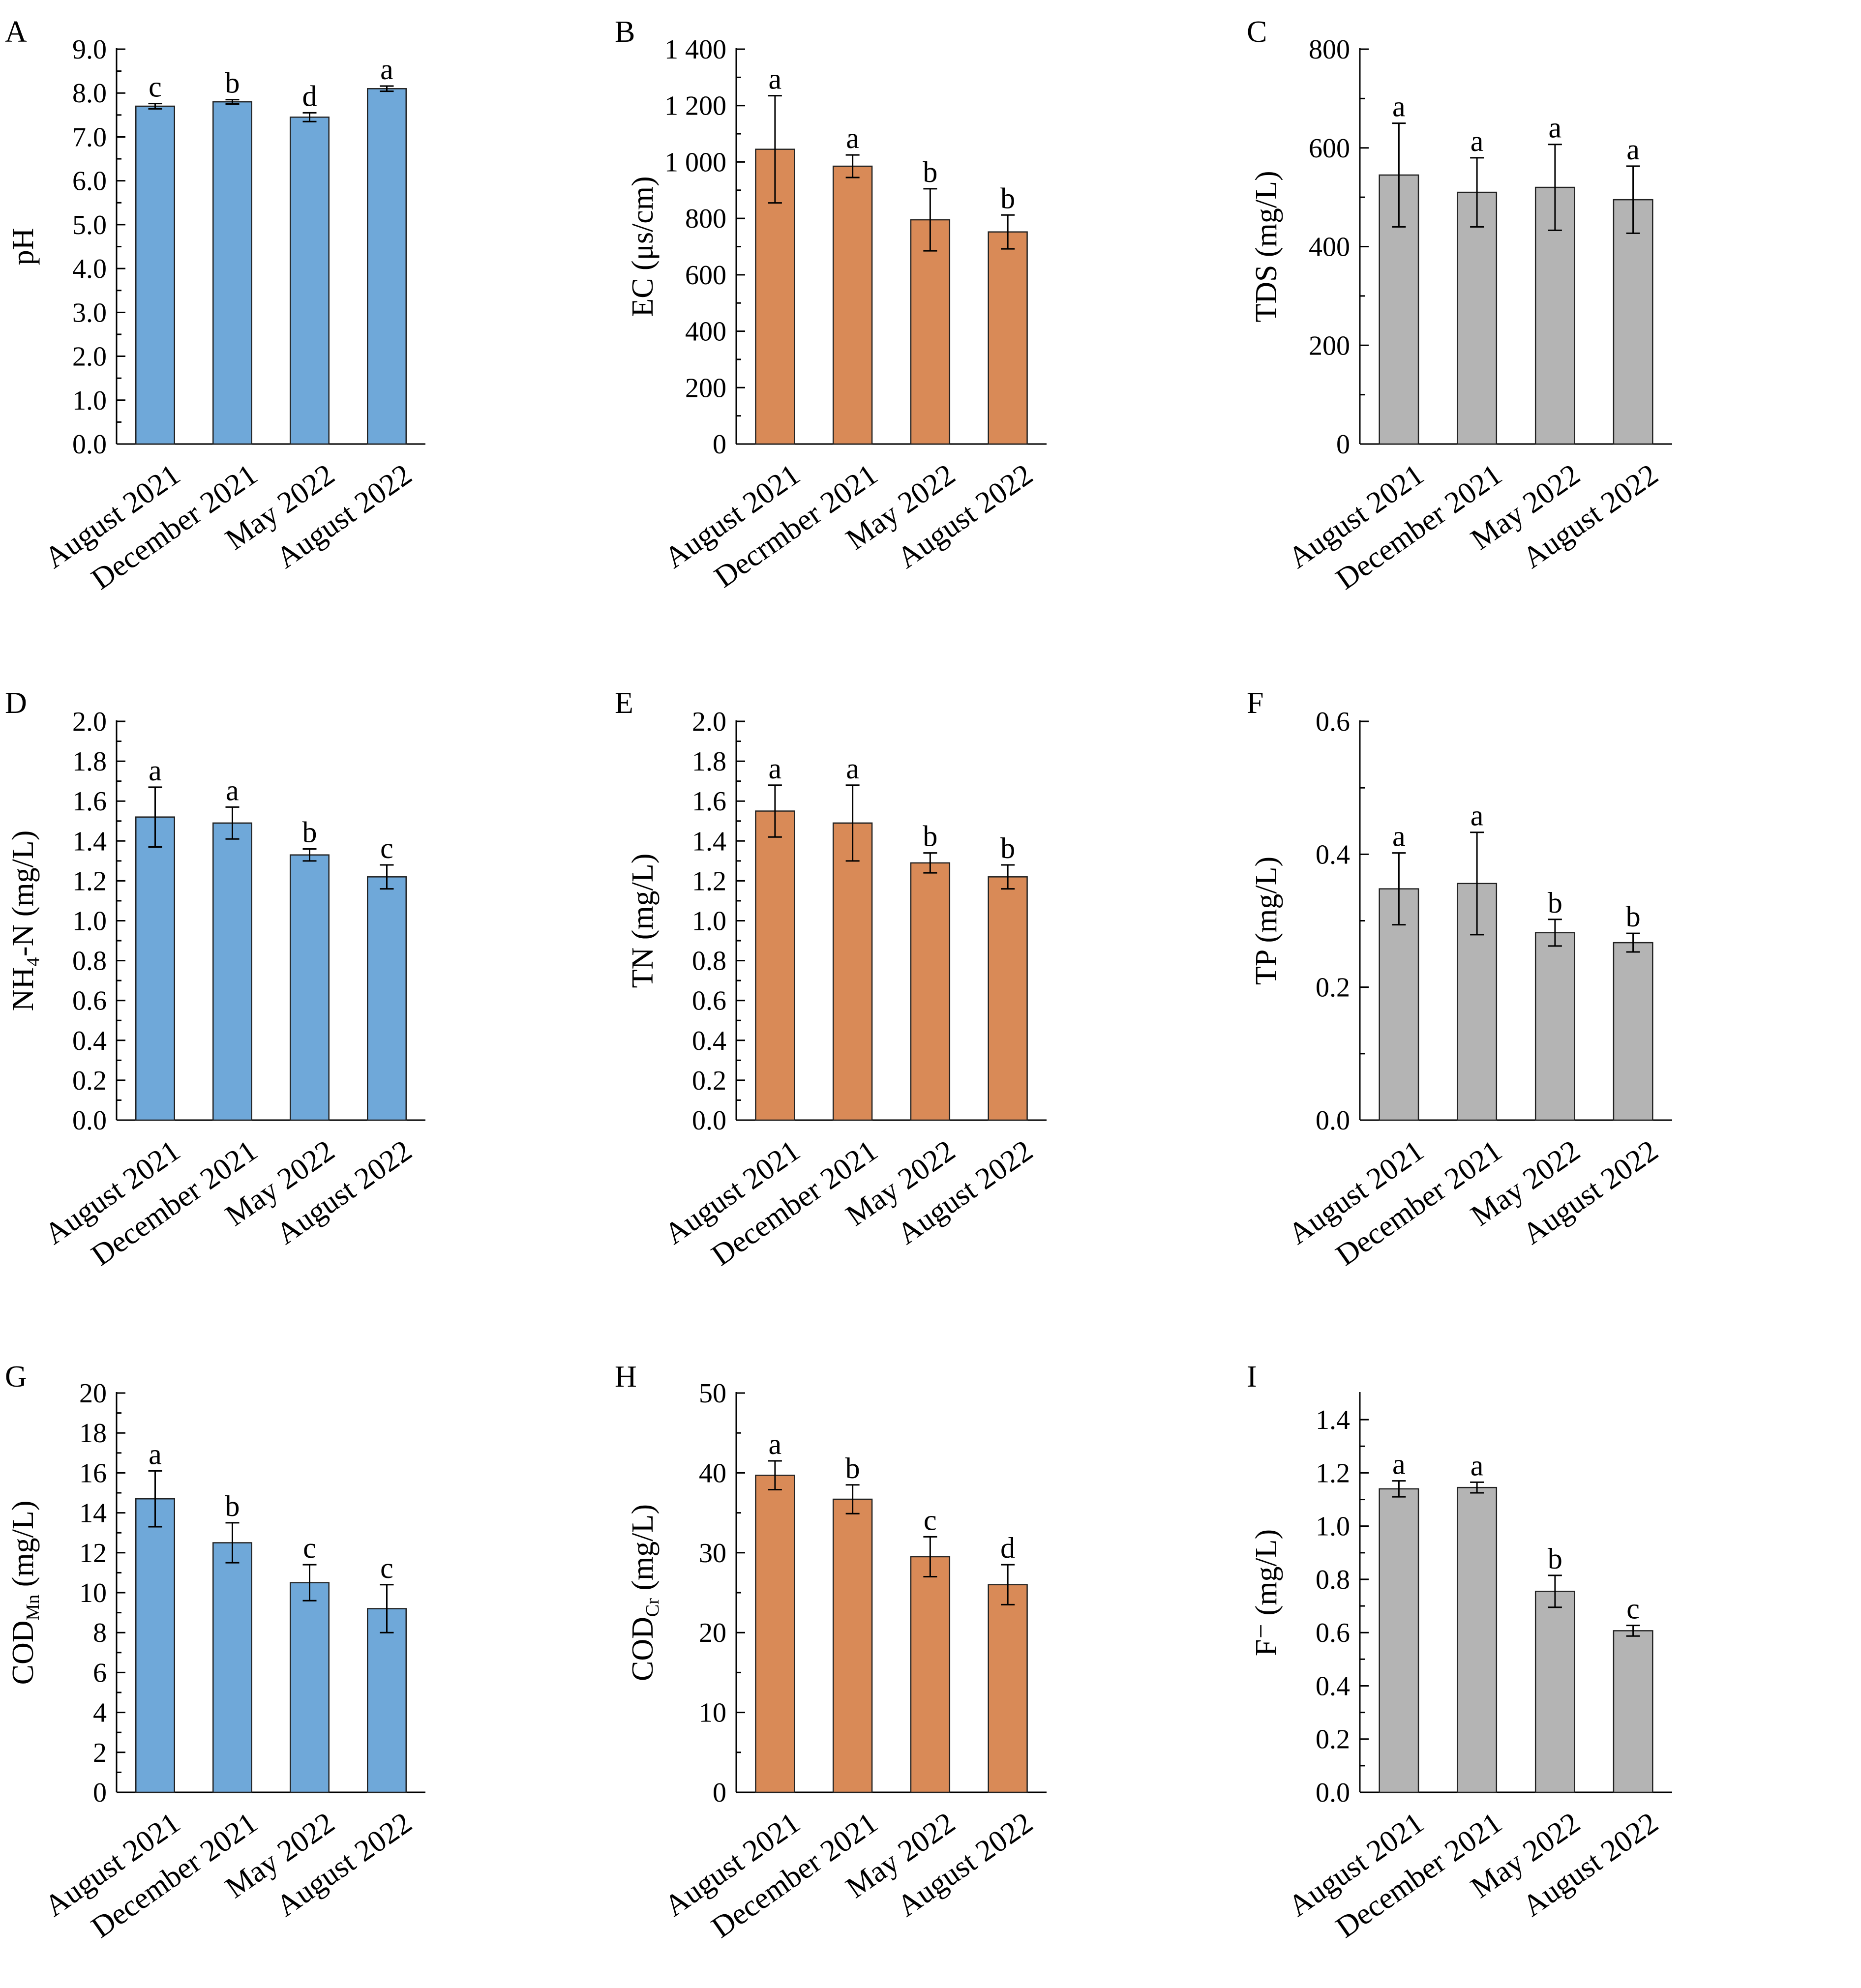  What do you see at coordinates (16, 703) in the screenshot?
I see `panel-letter: D` at bounding box center [16, 703].